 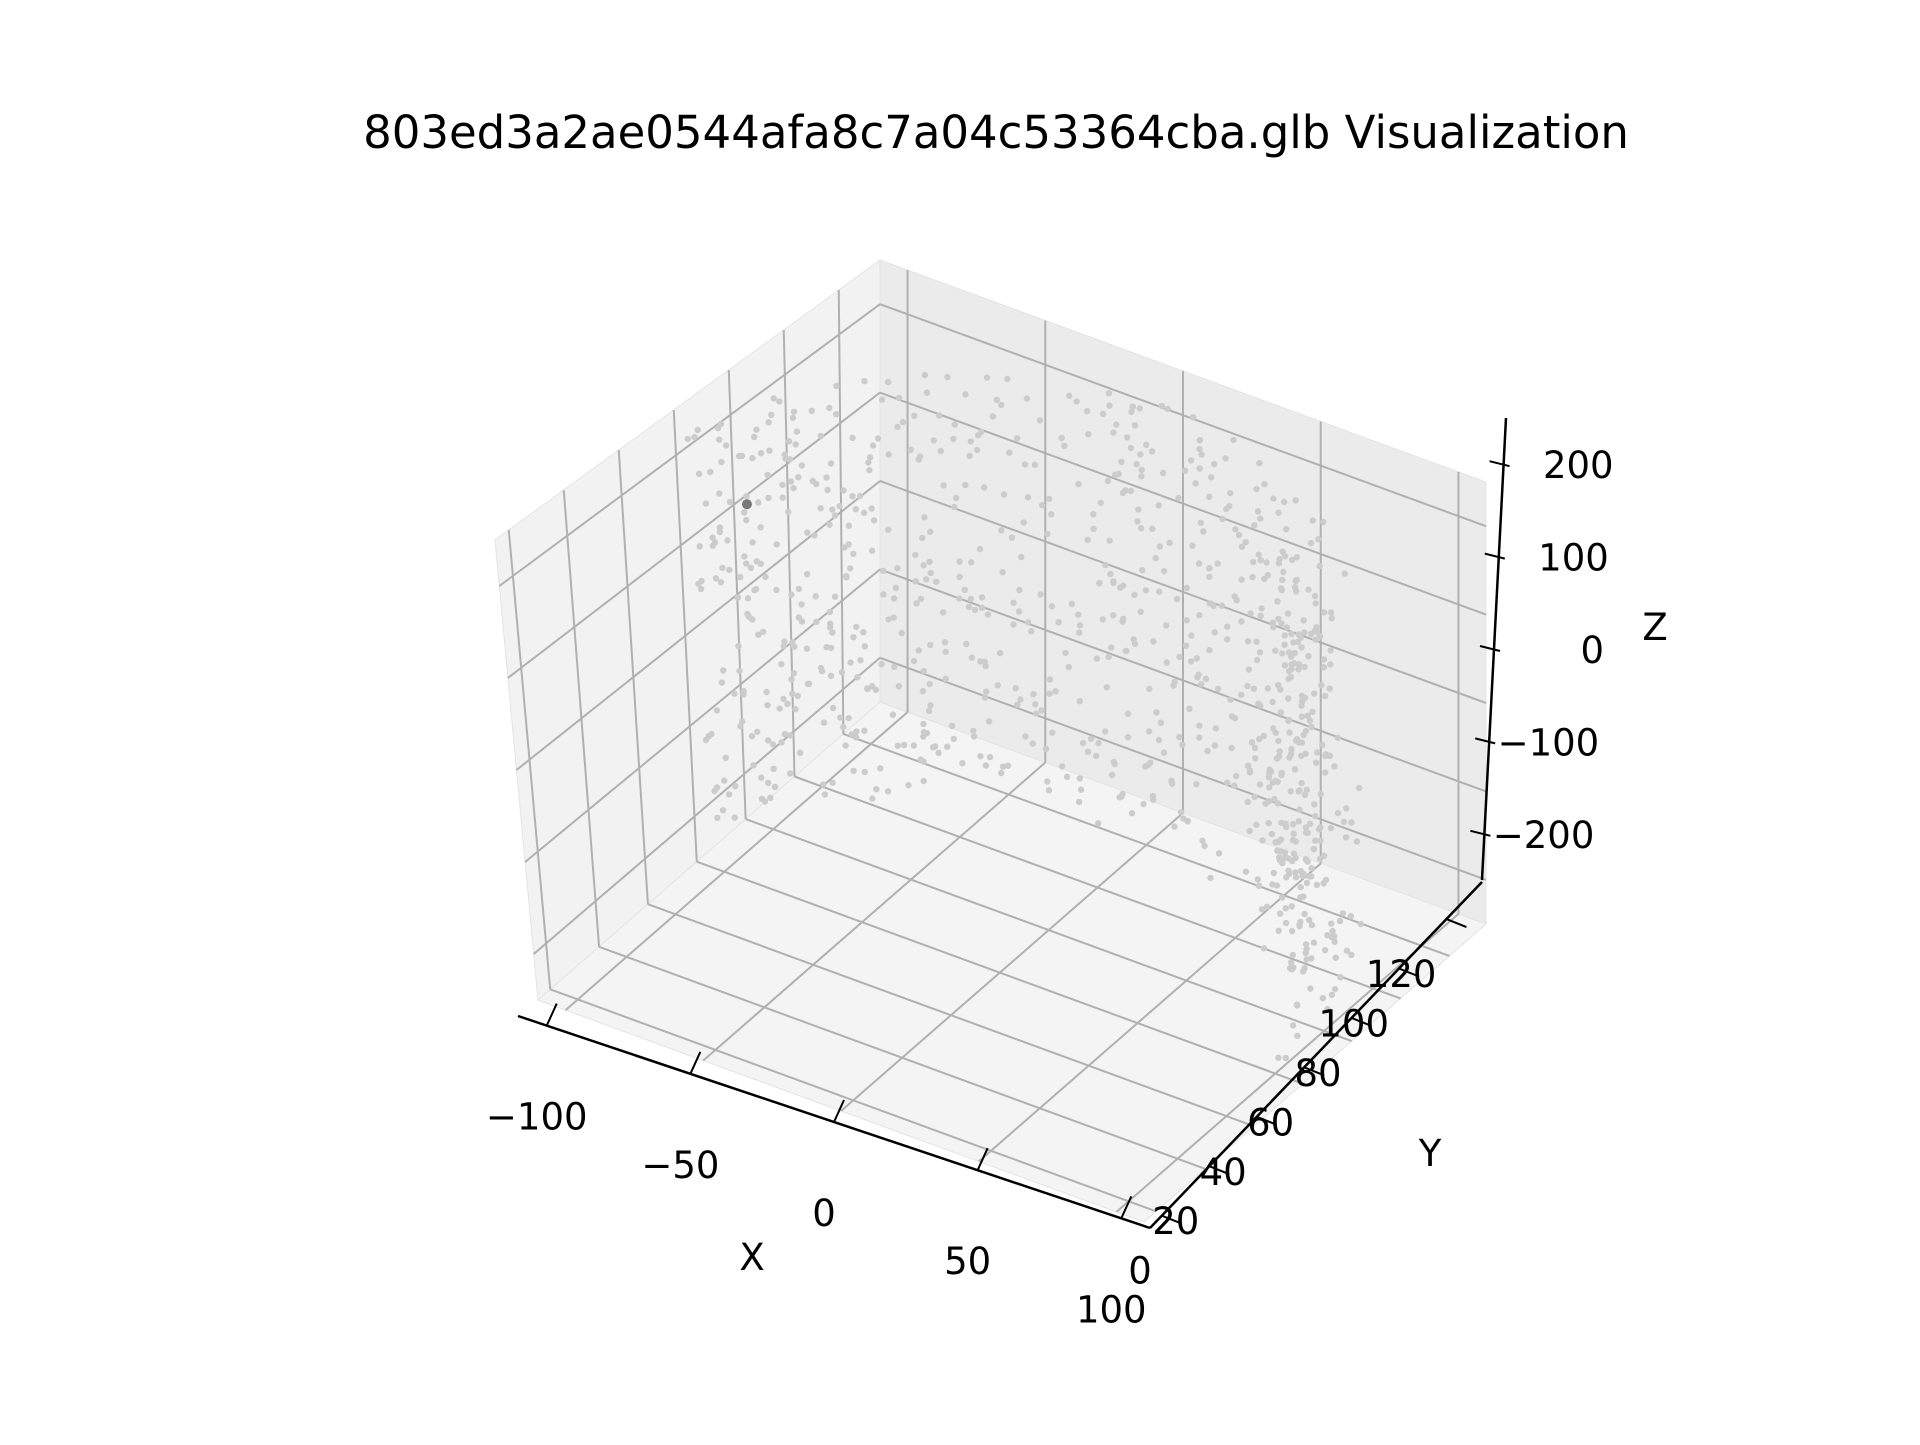 I want to click on z-tick-label: 100, so click(x=1573, y=558).